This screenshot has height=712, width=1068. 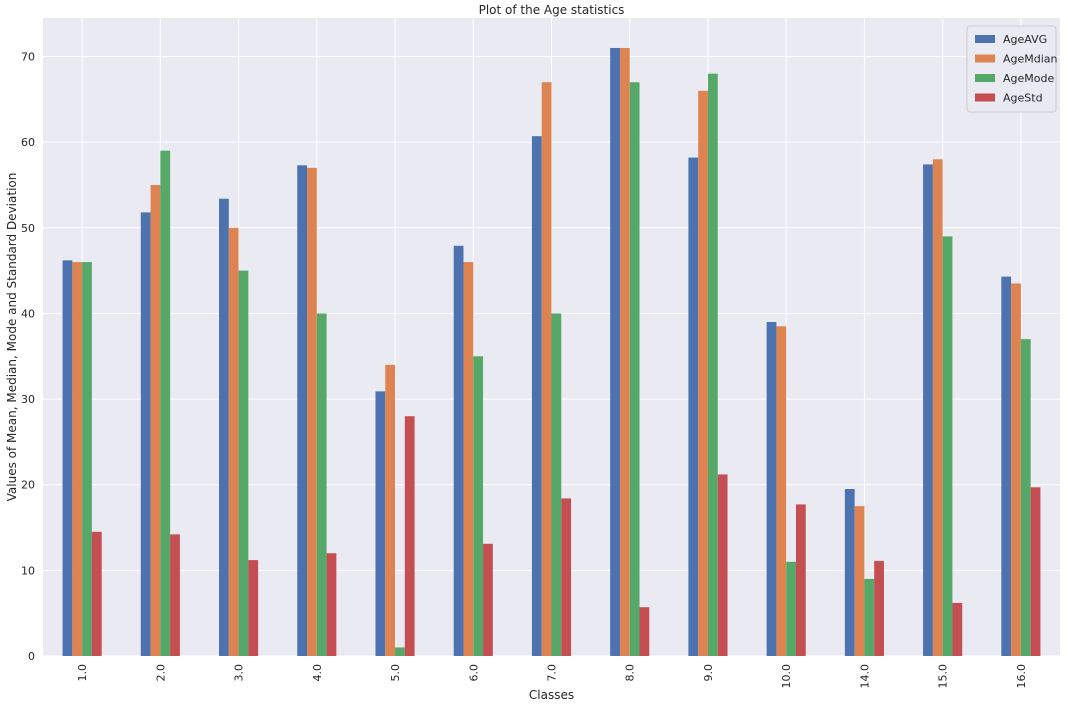 What do you see at coordinates (87, 459) in the screenshot?
I see `bar-agemode-1.0` at bounding box center [87, 459].